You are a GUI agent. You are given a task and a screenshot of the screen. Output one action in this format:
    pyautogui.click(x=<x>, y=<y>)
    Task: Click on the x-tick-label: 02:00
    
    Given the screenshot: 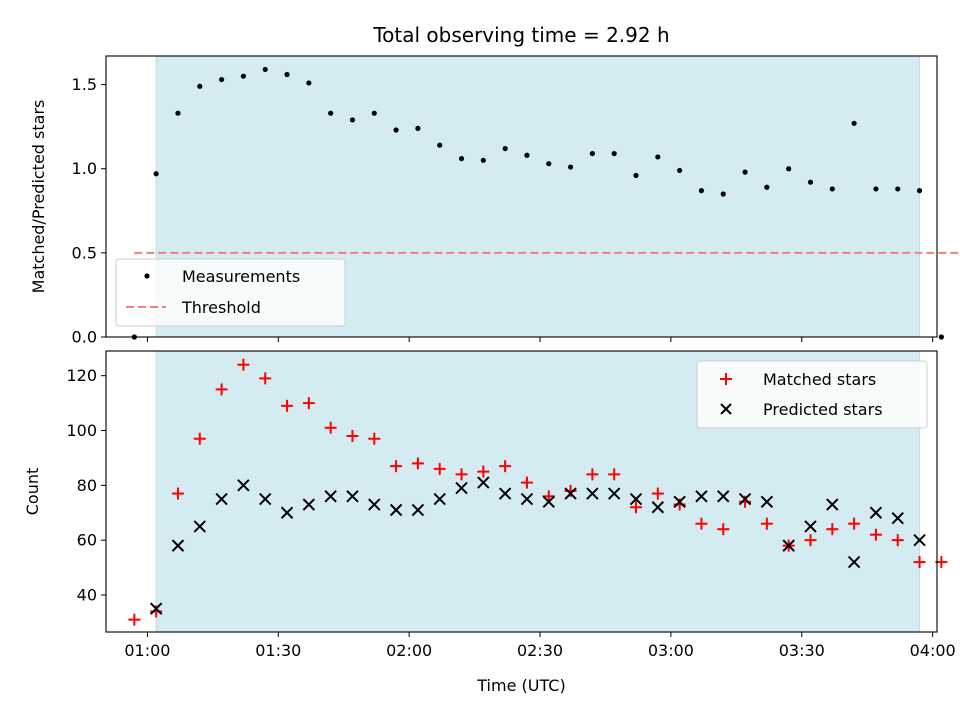 What is the action you would take?
    pyautogui.click(x=409, y=650)
    